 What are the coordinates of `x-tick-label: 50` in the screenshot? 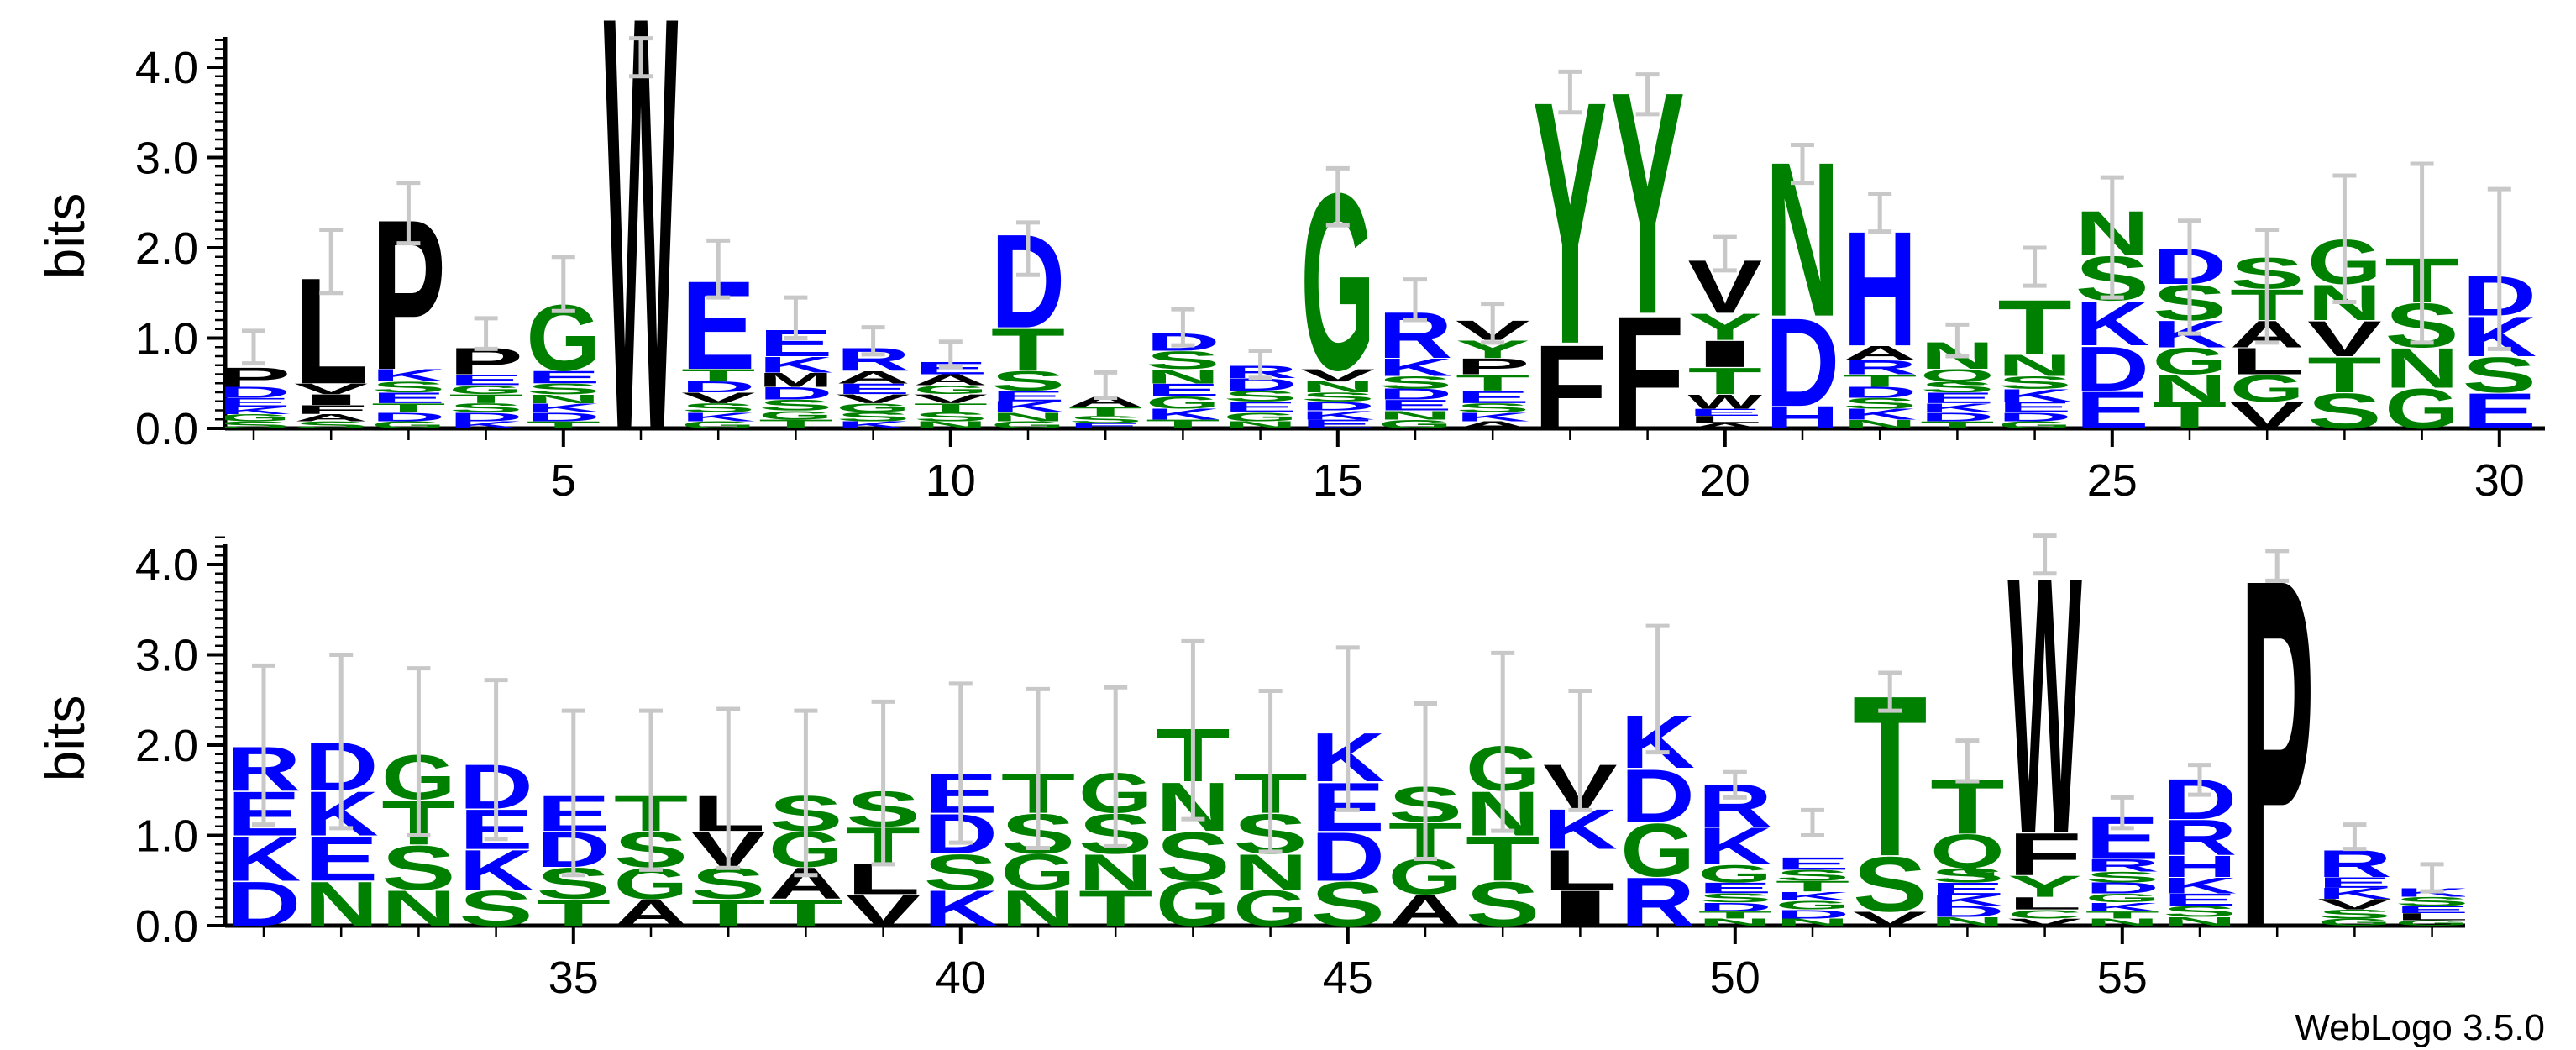 It's located at (1735, 978).